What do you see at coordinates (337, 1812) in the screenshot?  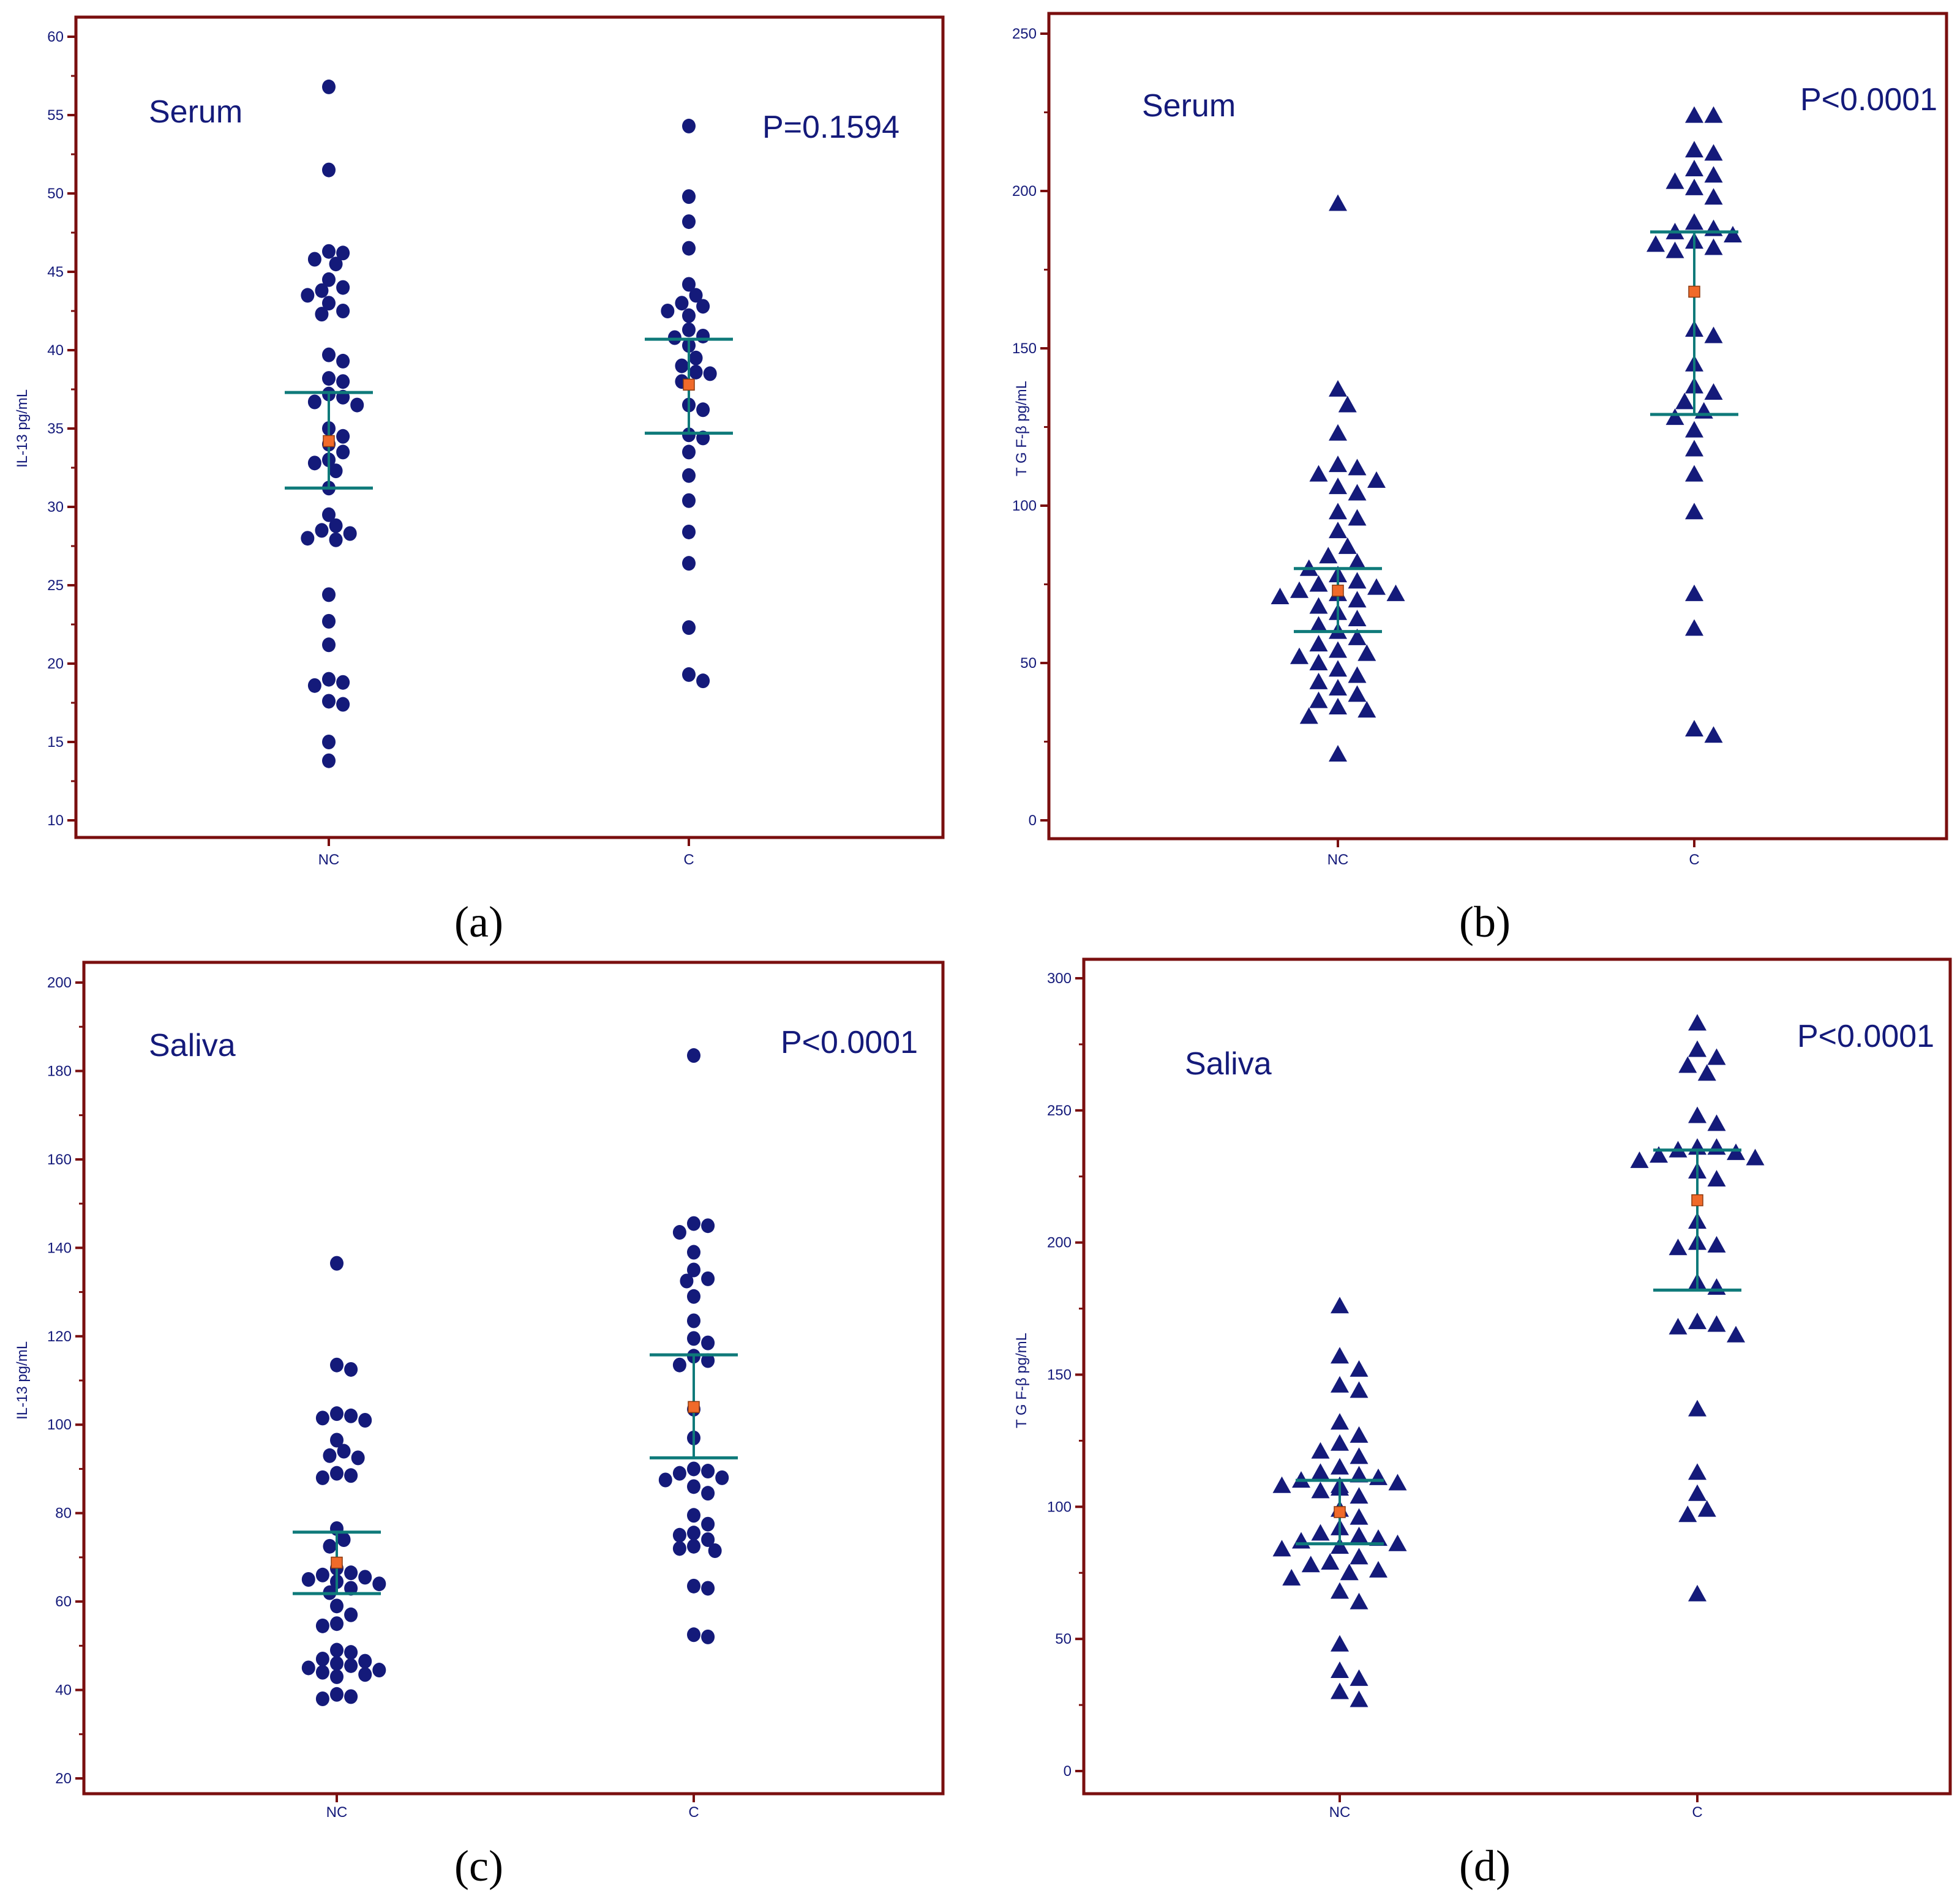 I see `panel-c-xtick-nc: NC` at bounding box center [337, 1812].